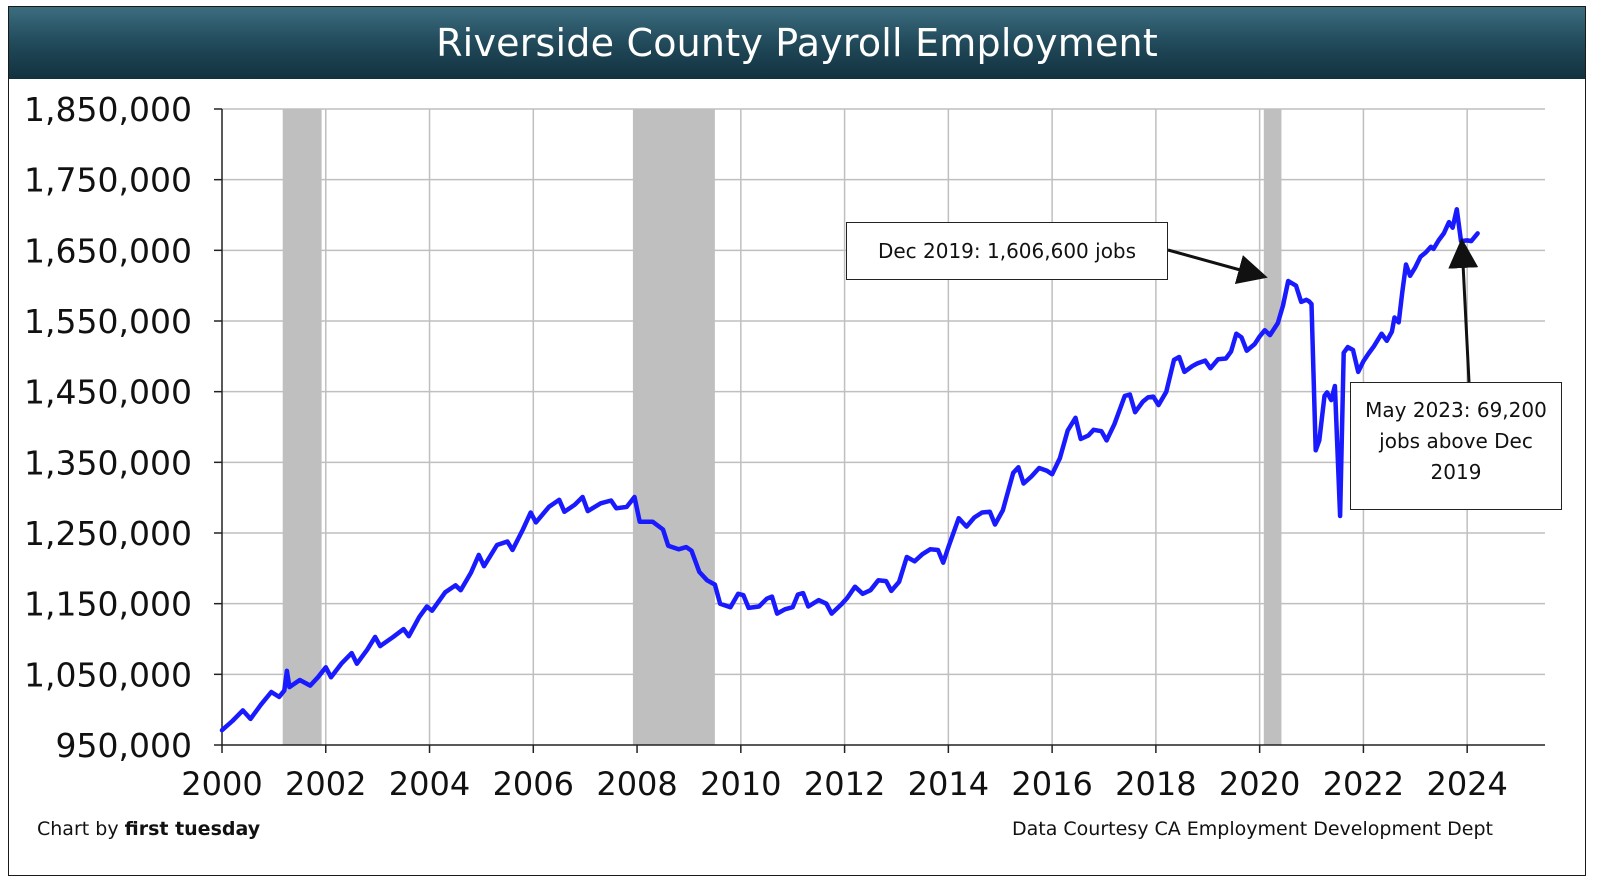  I want to click on annotation-dec-2019: Dec 2019: 1,606,600 jobs, so click(1007, 251).